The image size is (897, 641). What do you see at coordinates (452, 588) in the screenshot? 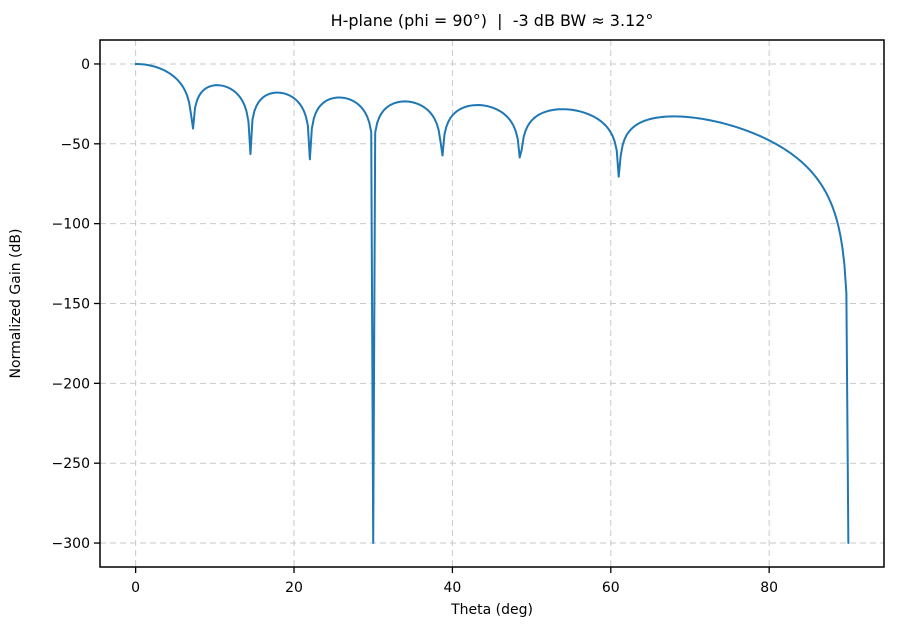
I see `x-tick-label: 40` at bounding box center [452, 588].